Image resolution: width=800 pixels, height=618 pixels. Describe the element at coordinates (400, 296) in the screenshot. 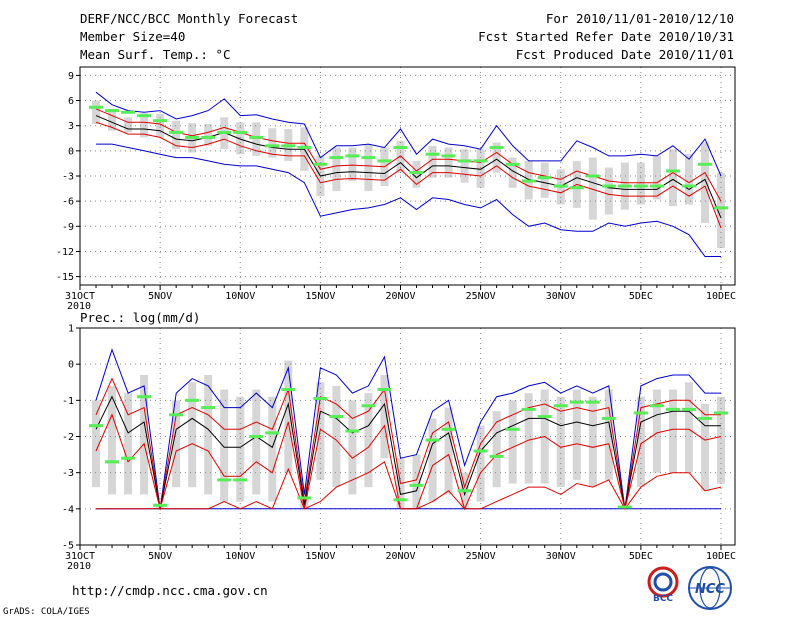

I see `x-tick-label: 20NOV` at that location.